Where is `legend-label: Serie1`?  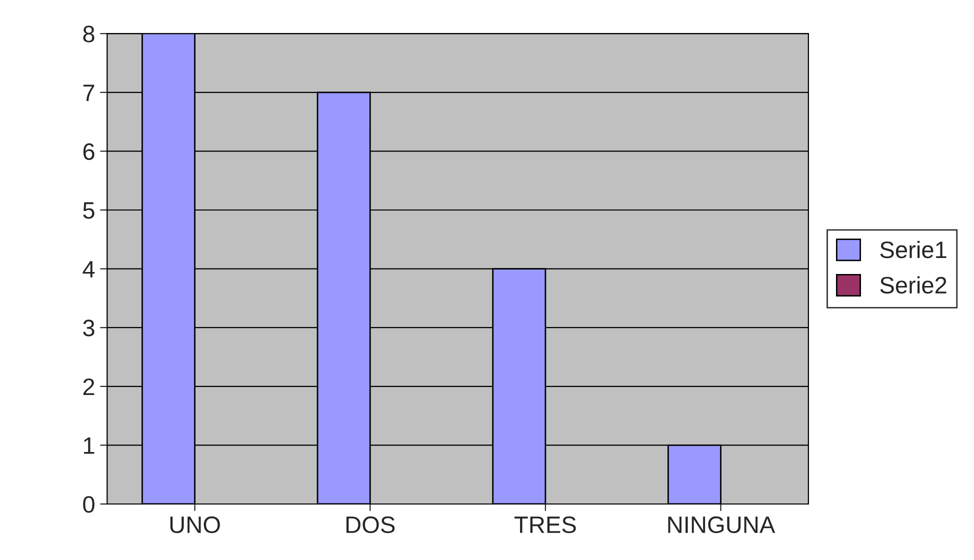
legend-label: Serie1 is located at coordinates (913, 249).